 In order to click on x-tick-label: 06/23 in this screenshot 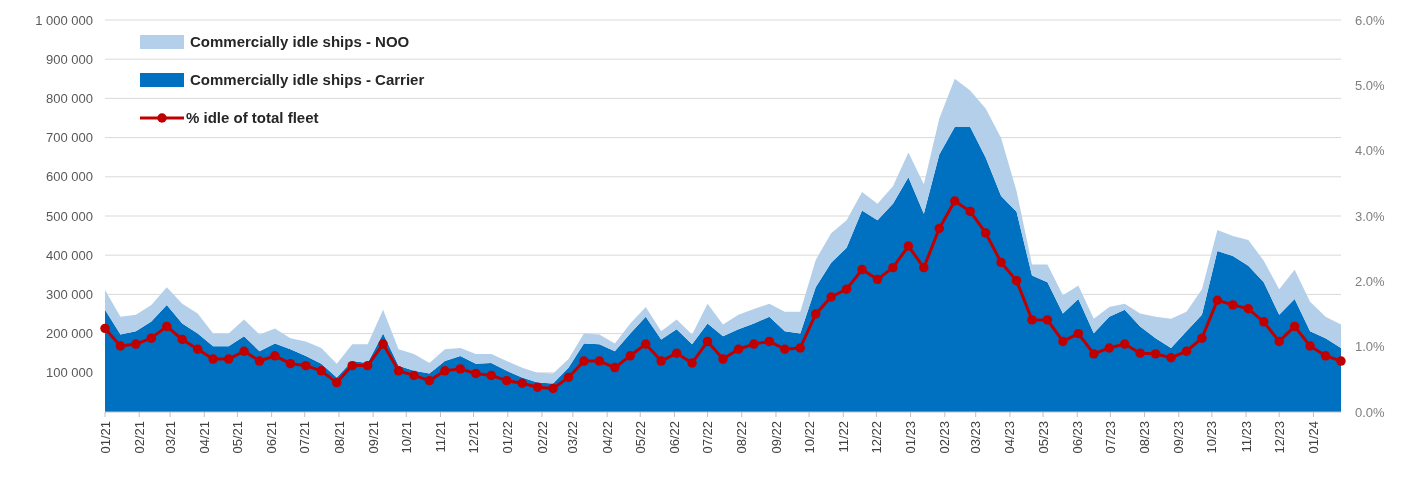, I will do `click(1077, 437)`.